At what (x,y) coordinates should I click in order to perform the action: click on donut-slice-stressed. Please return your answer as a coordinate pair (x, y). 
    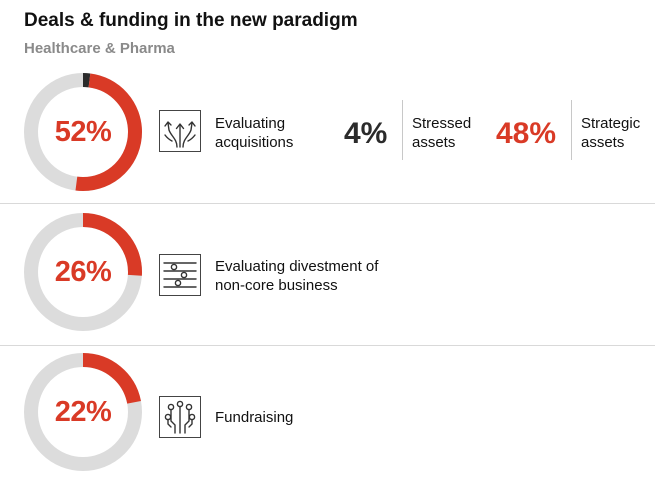
    Looking at the image, I should click on (83, 132).